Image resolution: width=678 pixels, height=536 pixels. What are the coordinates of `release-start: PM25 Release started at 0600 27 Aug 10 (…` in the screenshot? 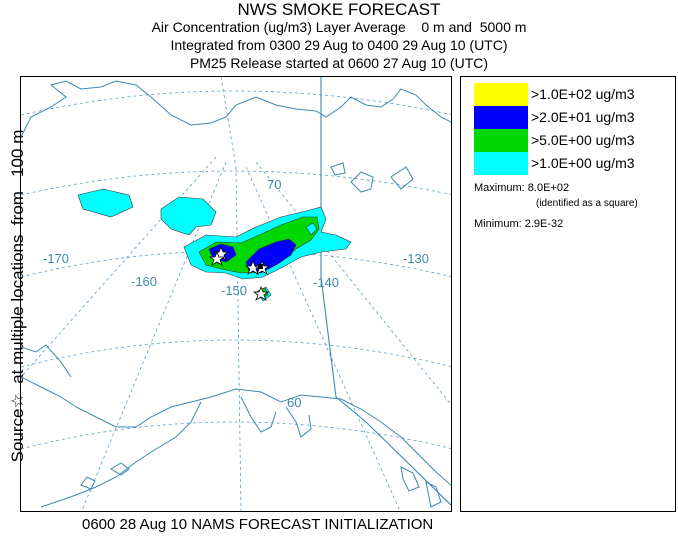 It's located at (339, 63).